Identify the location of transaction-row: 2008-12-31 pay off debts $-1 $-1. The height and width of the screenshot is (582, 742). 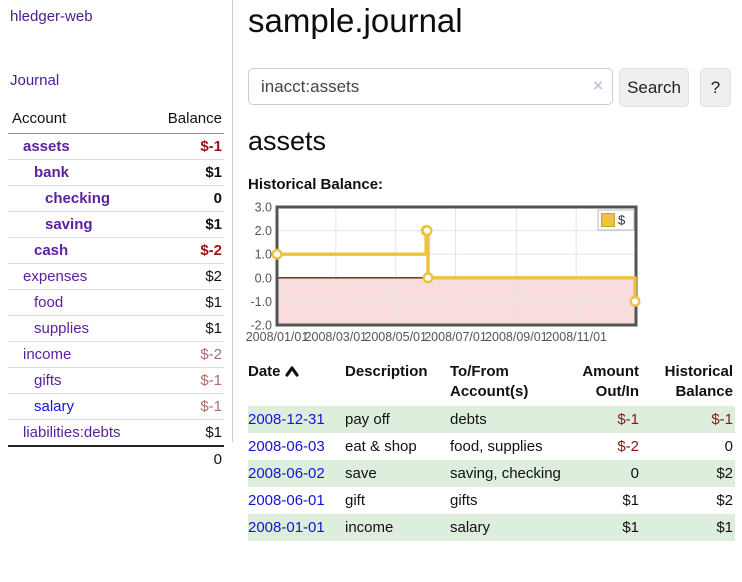
(491, 419).